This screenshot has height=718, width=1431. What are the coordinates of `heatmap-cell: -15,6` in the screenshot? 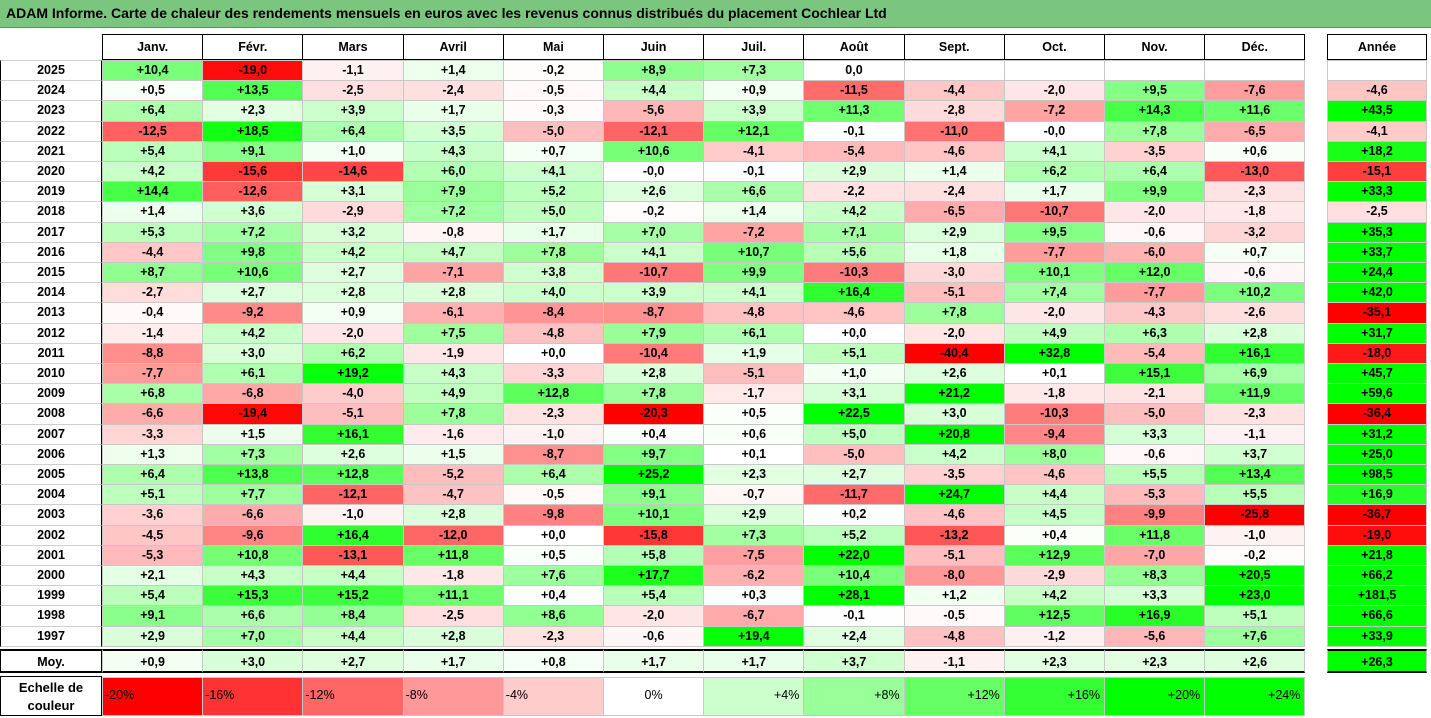 It's located at (253, 172).